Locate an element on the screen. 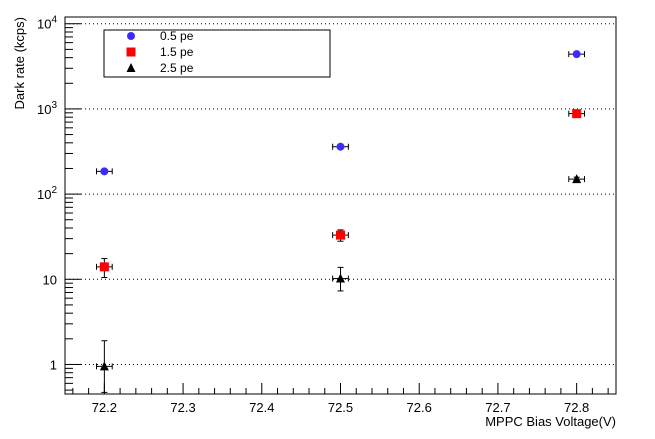 Image resolution: width=655 pixels, height=439 pixels. y-axis-title: Dark rate (kcps) is located at coordinates (19, 63).